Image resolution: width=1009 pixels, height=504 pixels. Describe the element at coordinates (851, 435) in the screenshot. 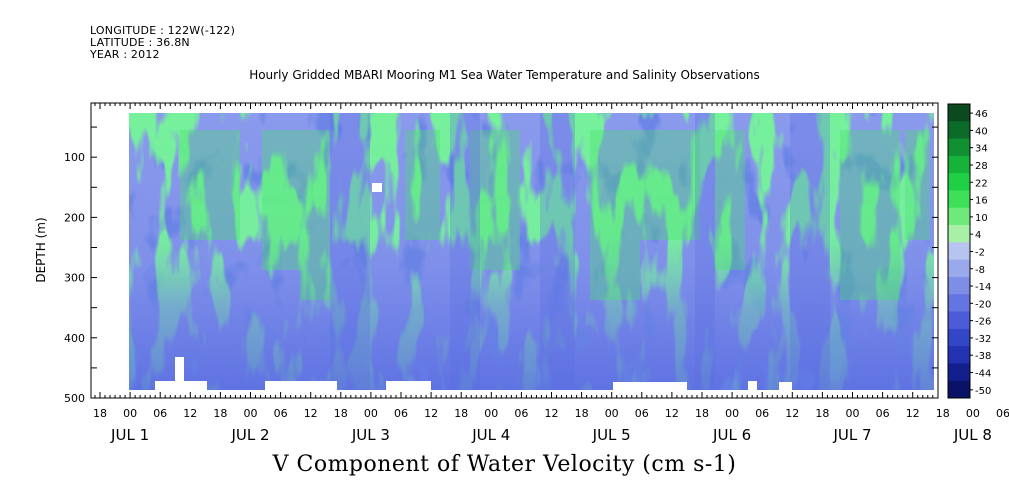

I see `day-label: JUL 7` at that location.